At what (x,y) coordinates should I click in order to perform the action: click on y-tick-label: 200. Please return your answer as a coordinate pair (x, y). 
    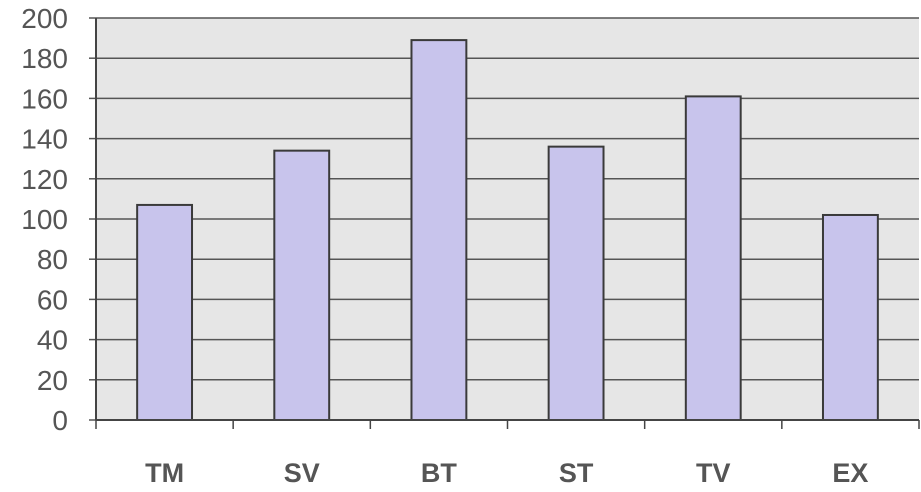
    Looking at the image, I should click on (44, 18).